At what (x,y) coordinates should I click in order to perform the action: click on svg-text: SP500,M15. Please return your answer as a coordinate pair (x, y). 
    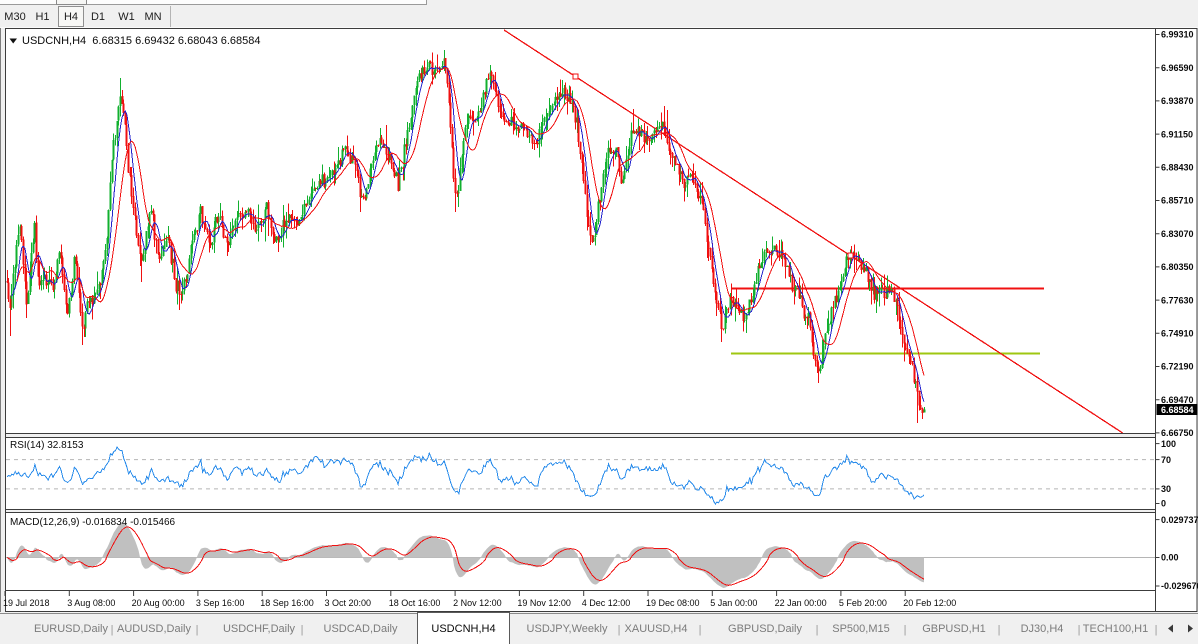
    Looking at the image, I should click on (860, 629).